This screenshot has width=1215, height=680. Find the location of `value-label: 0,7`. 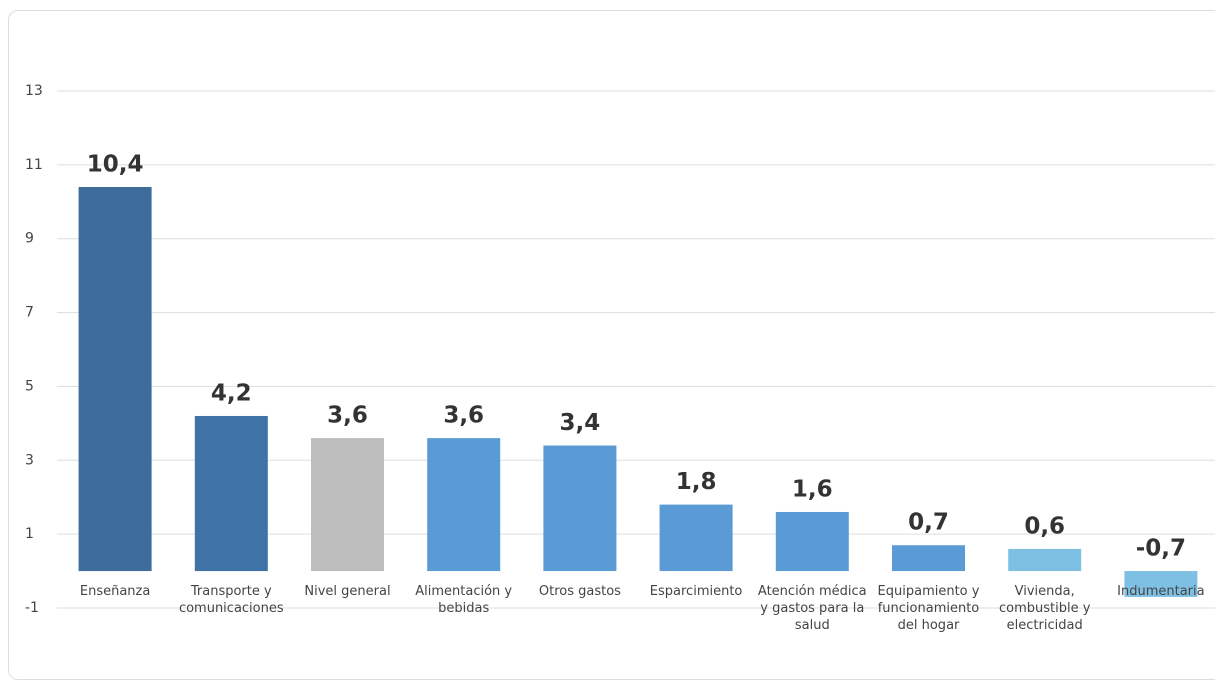

value-label: 0,7 is located at coordinates (928, 523).